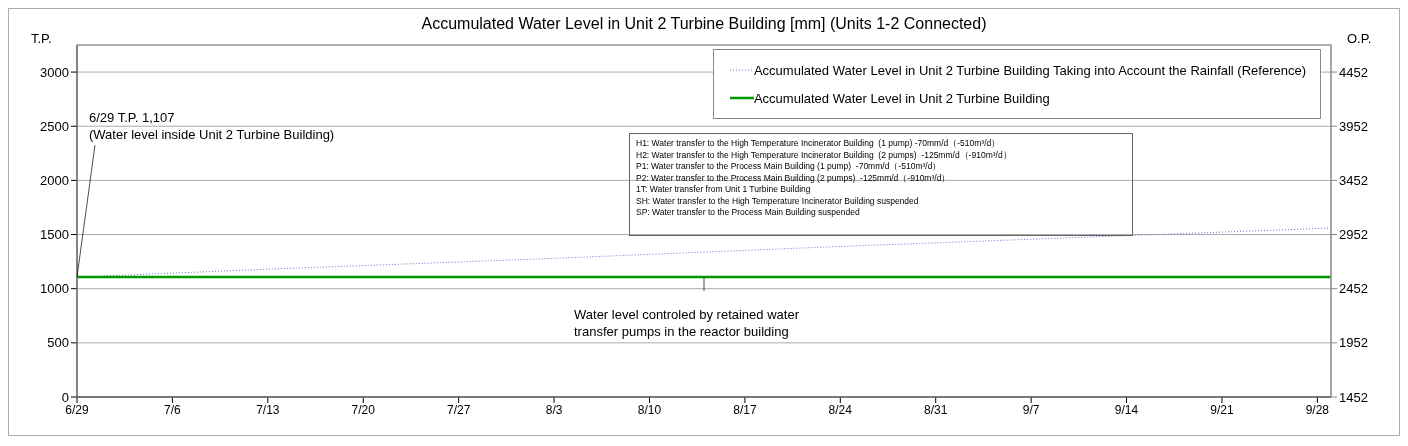 The image size is (1408, 446). I want to click on y2-tick-label: 3452, so click(1353, 180).